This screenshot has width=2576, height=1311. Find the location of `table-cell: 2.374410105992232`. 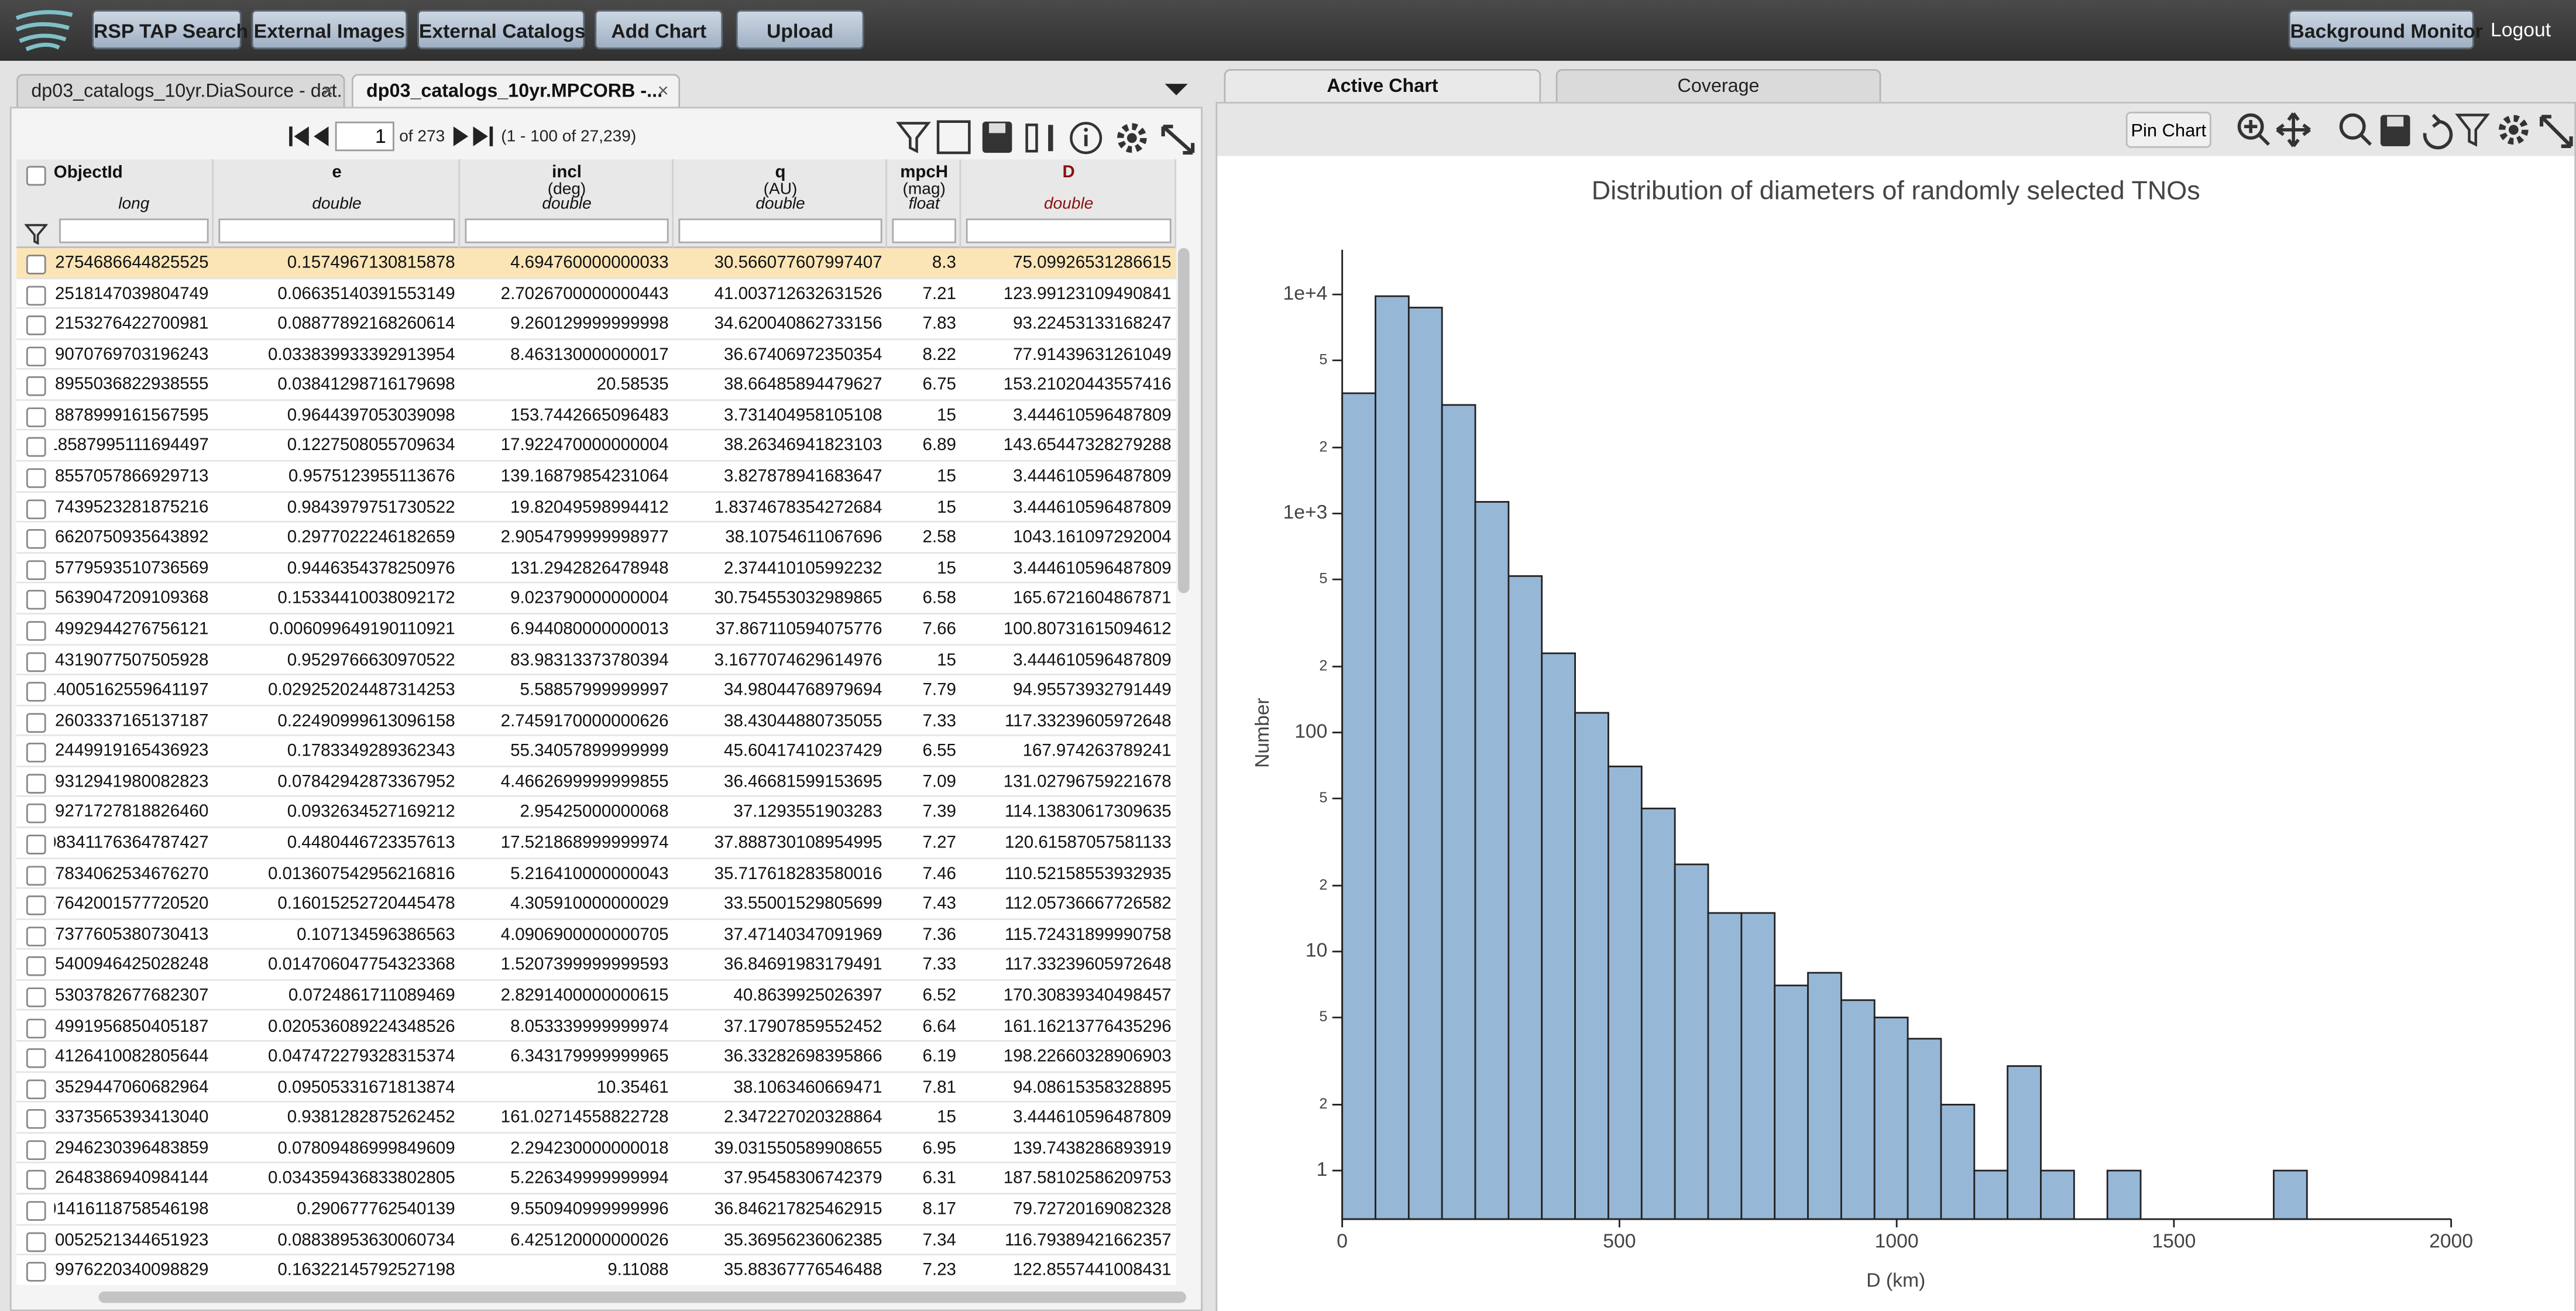

table-cell: 2.374410105992232 is located at coordinates (803, 568).